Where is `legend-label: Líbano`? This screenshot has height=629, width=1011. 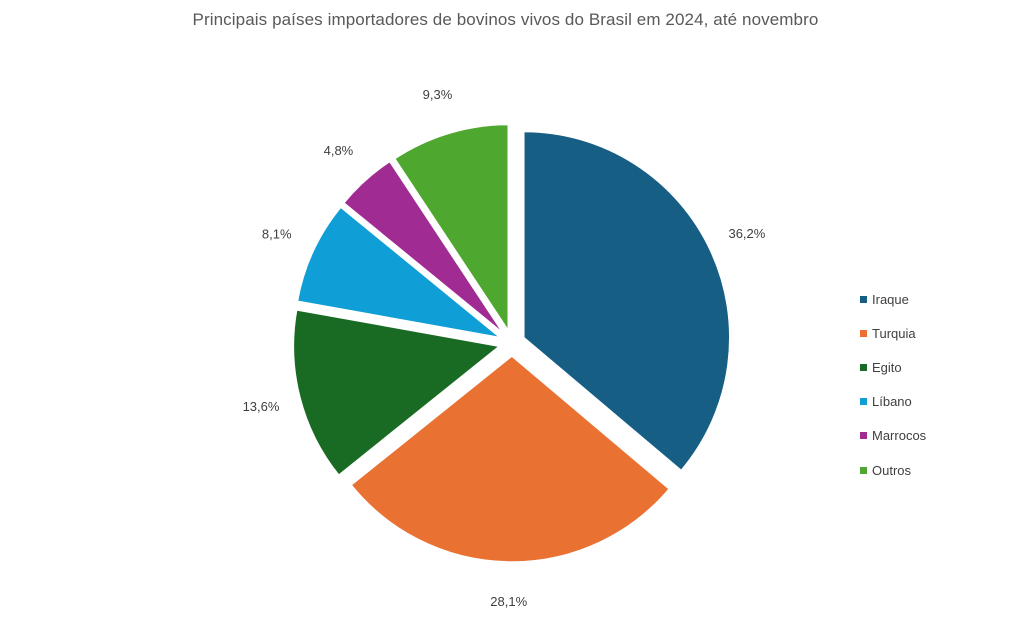
legend-label: Líbano is located at coordinates (892, 402).